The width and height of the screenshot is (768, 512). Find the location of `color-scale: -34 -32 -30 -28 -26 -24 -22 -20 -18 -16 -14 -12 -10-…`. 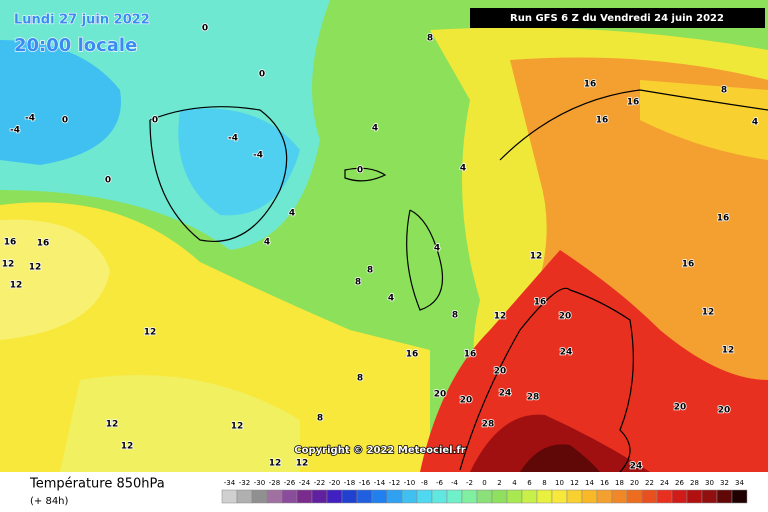

color-scale: -34 -32 -30 -28 -26 -24 -22 -20 -18 -16 -14 -12 -10-… is located at coordinates (484, 491).